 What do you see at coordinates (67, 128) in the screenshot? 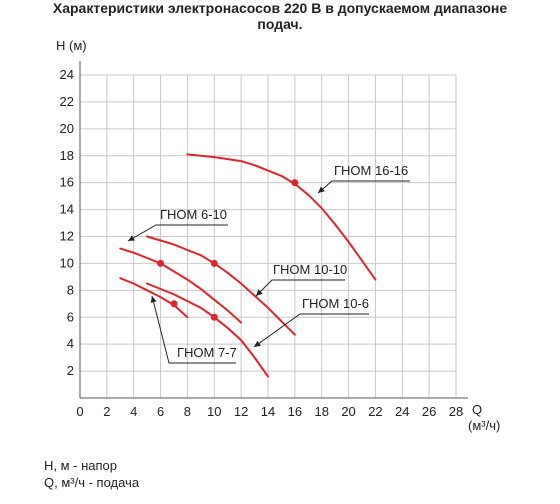
I see `y-tick-label: 20` at bounding box center [67, 128].